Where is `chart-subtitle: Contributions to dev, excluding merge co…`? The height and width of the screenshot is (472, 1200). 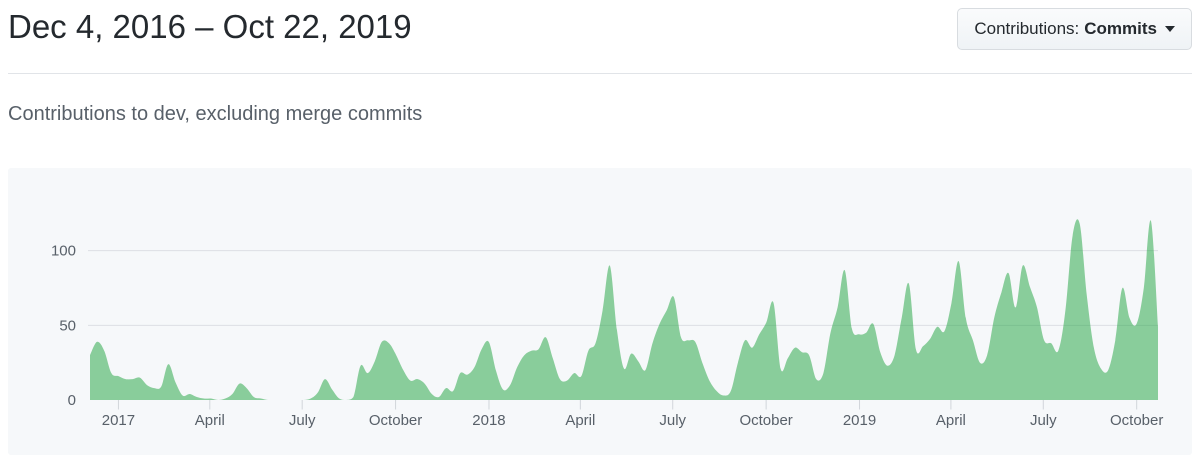 chart-subtitle: Contributions to dev, excluding merge co… is located at coordinates (215, 114).